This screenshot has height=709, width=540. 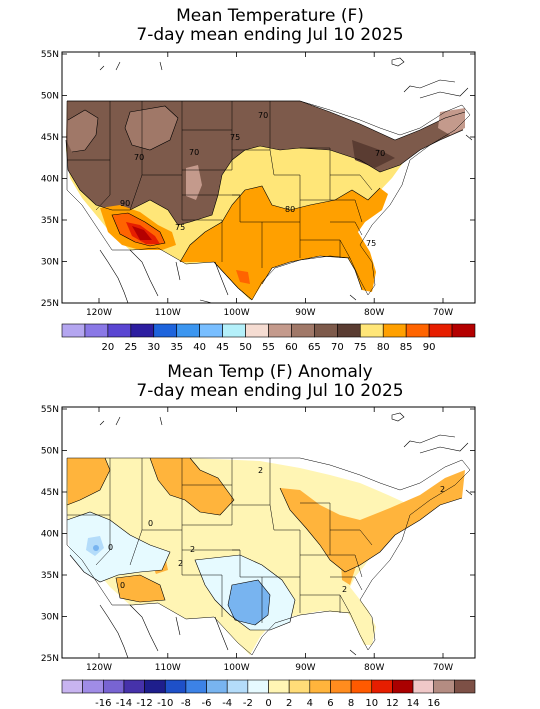 What do you see at coordinates (118, 547) in the screenshot?
I see `anom-band-0-minus2-sw` at bounding box center [118, 547].